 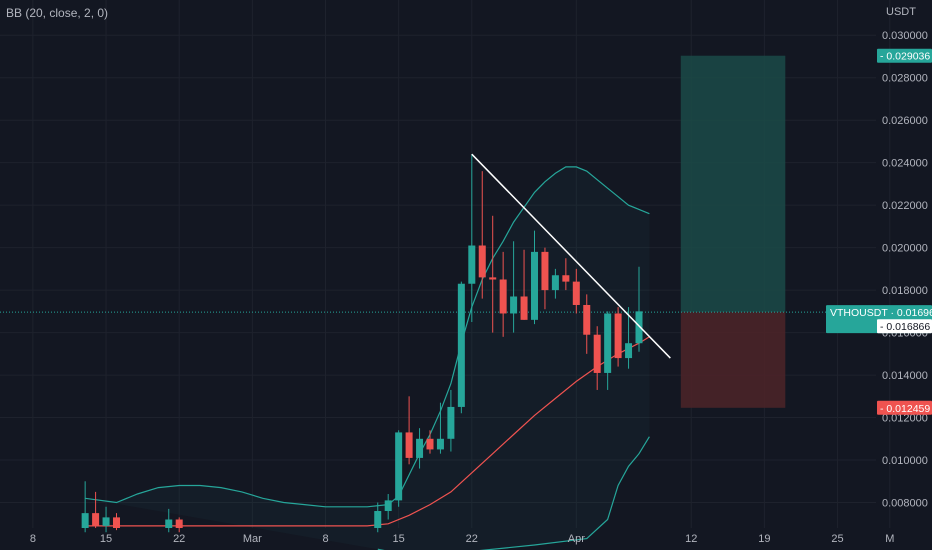 I want to click on price-tick-label: 0.012000, so click(x=905, y=419).